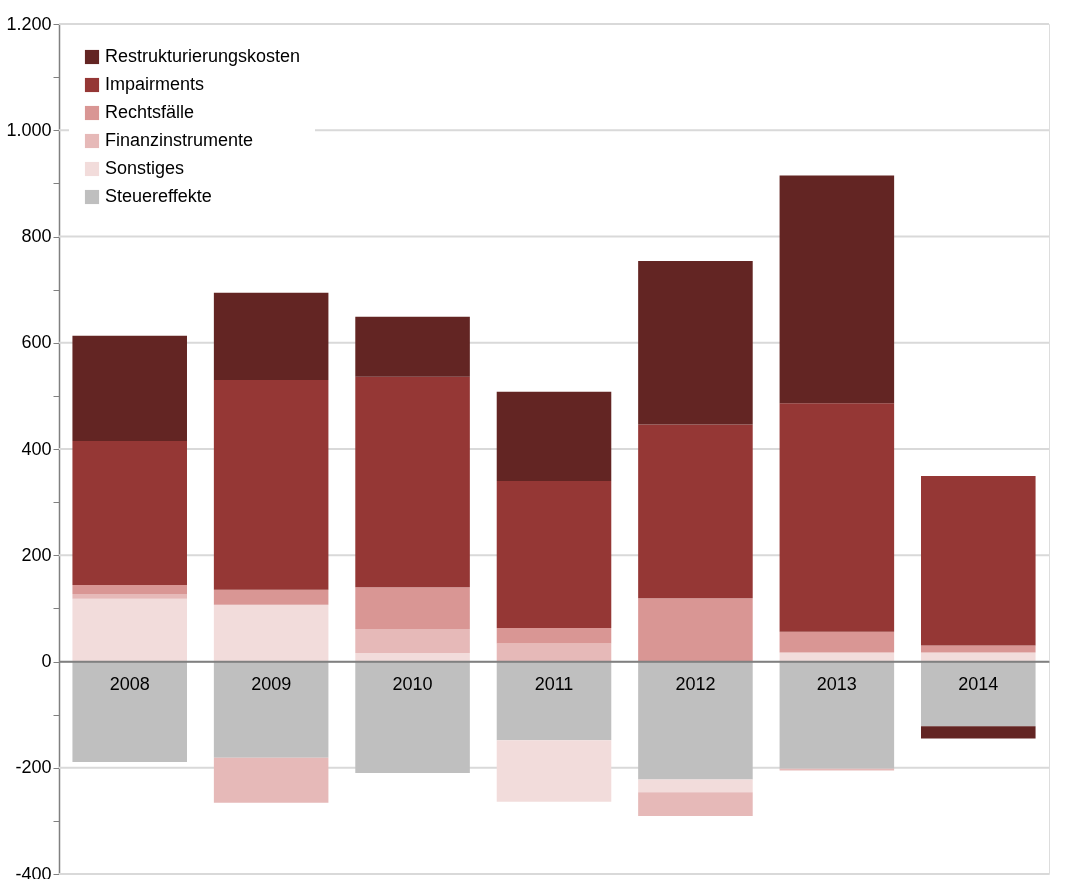 Image resolution: width=1085 pixels, height=879 pixels. I want to click on y-tick-label: 1.000, so click(29, 129).